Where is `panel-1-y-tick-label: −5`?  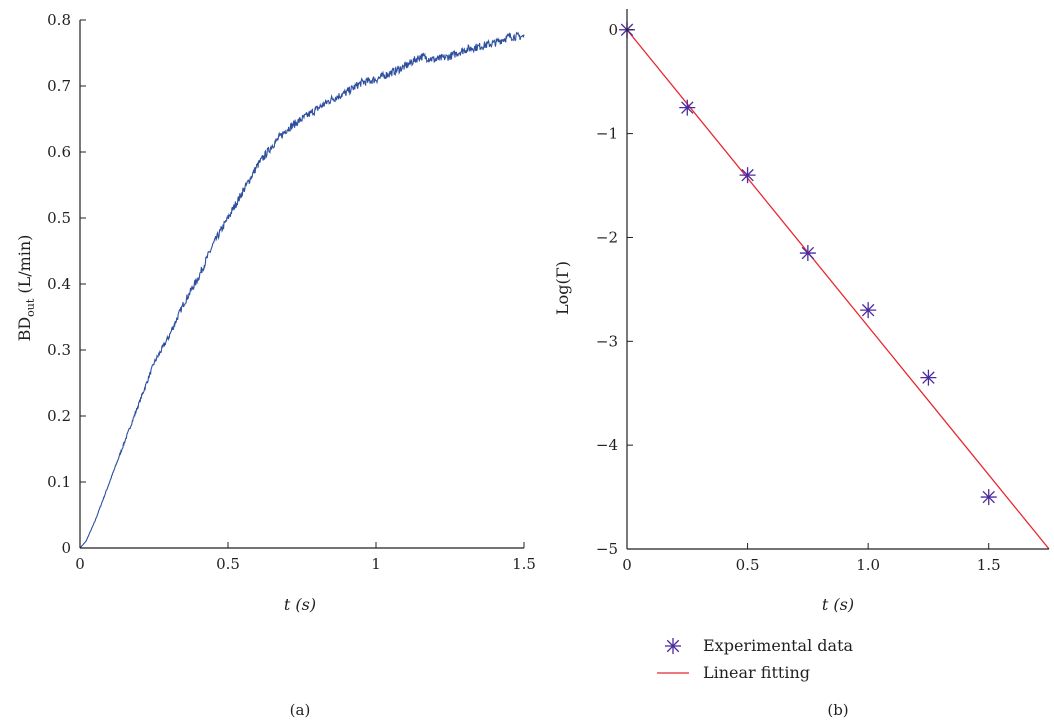
panel-1-y-tick-label: −5 is located at coordinates (607, 549).